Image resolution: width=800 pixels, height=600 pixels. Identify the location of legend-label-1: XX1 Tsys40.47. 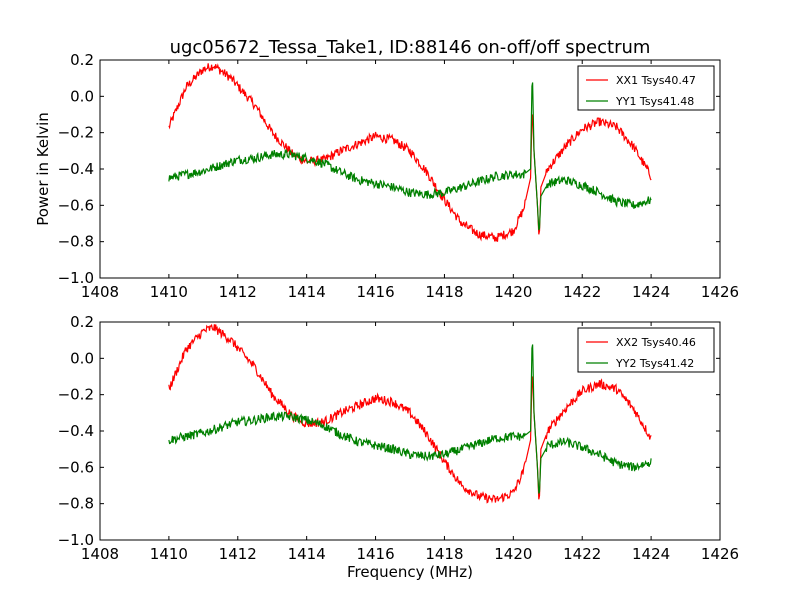
(656, 80).